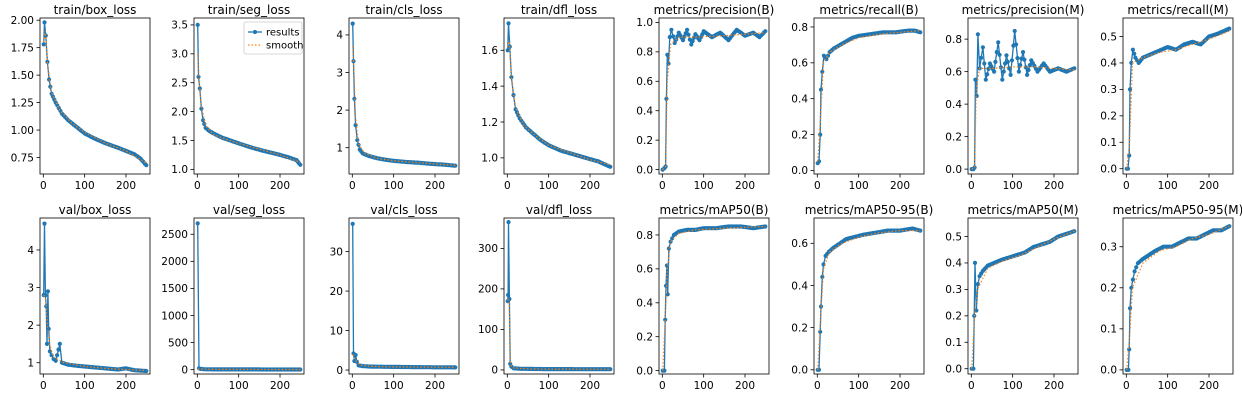 The image size is (1242, 406). Describe the element at coordinates (703, 297) in the screenshot. I see `subplot: metrics/mAP50(B) 0 100 200 0.0 0.2 0.4 0.6 0.8` at that location.